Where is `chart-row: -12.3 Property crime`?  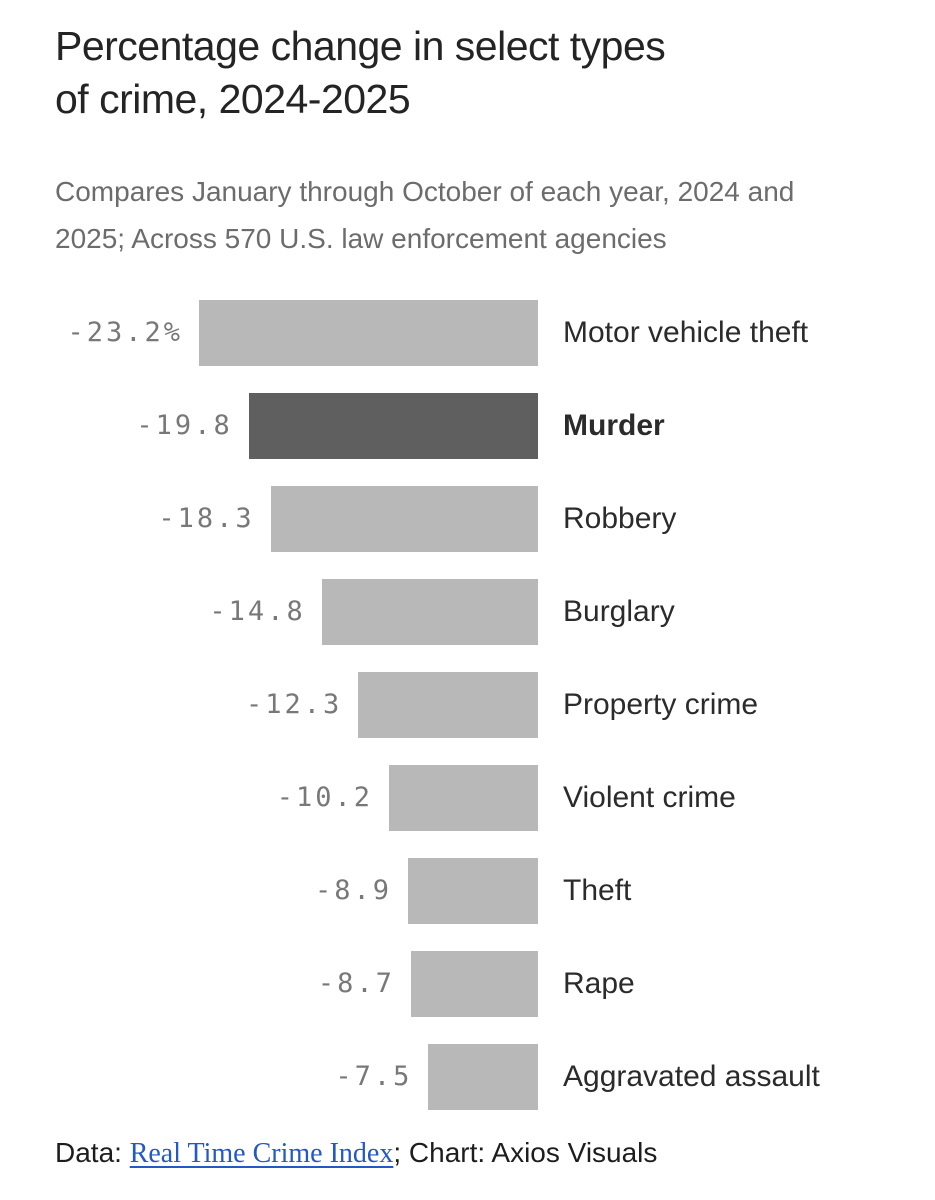
chart-row: -12.3 Property crime is located at coordinates (467, 704).